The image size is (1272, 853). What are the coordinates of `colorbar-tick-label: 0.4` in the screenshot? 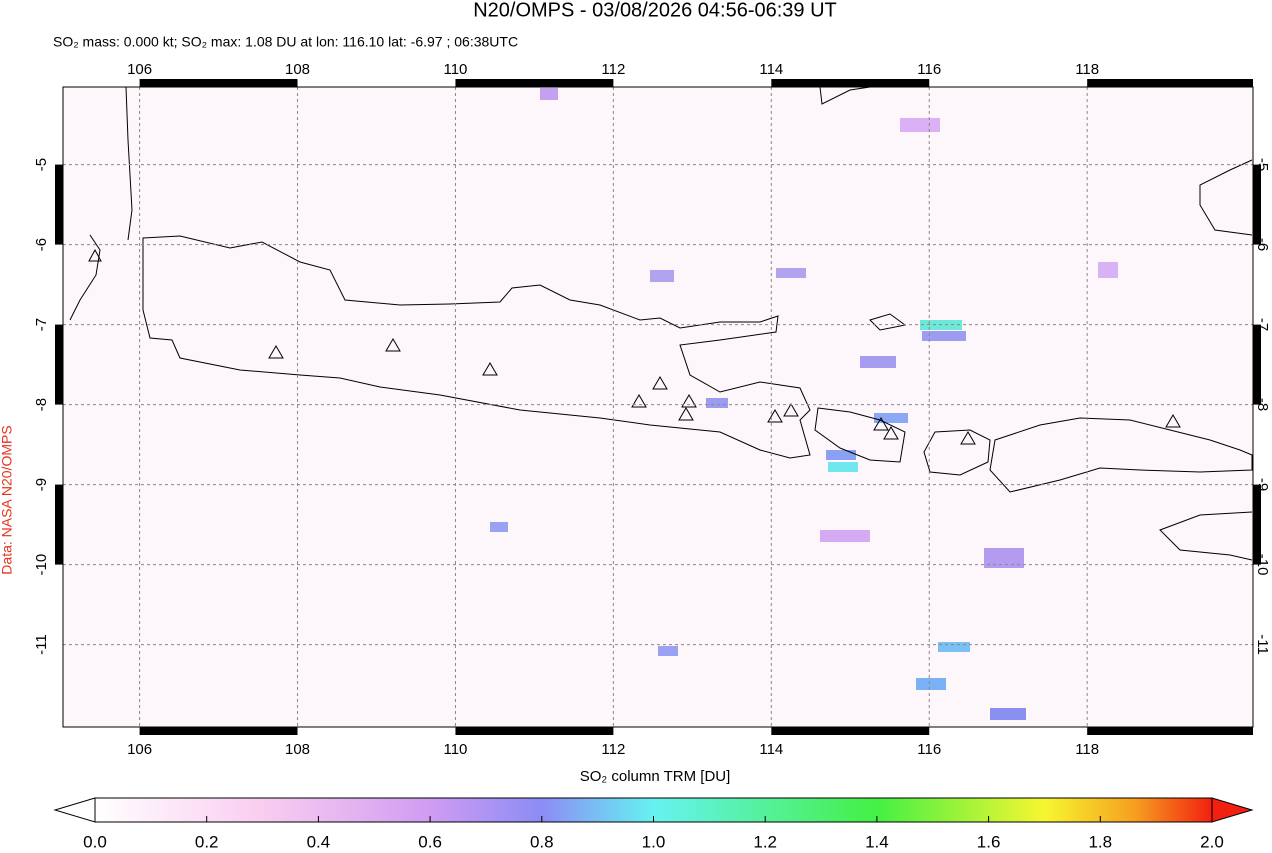 It's located at (319, 841).